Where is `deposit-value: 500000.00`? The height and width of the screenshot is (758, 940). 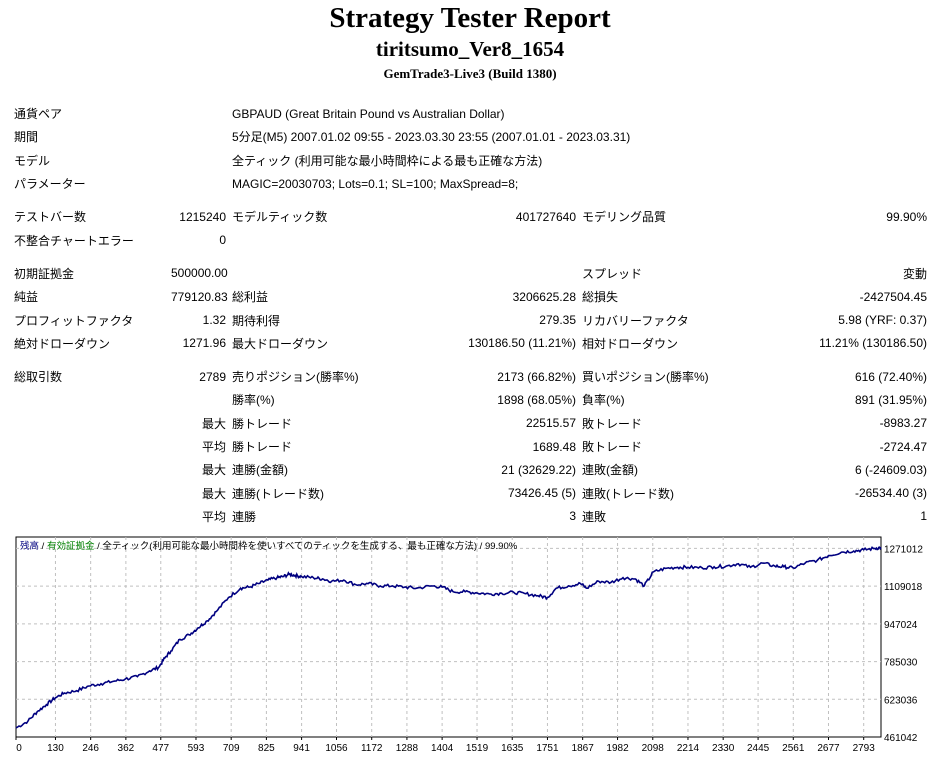 deposit-value: 500000.00 is located at coordinates (199, 273).